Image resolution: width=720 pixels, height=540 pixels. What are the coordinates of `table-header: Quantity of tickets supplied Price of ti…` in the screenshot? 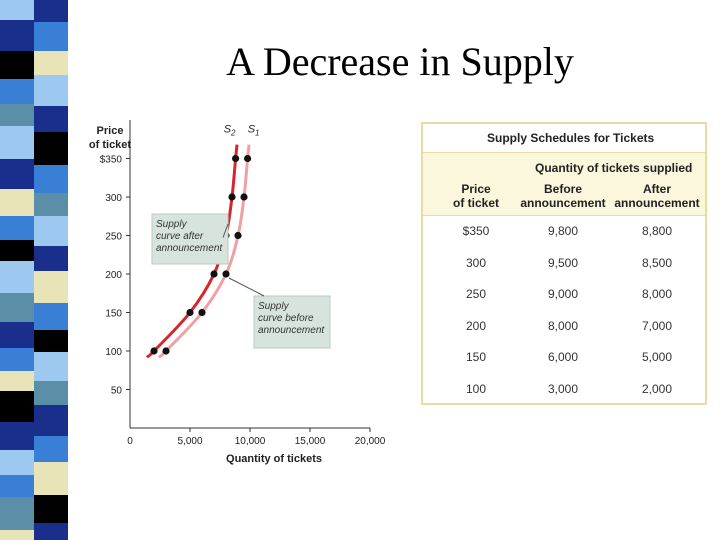 It's located at (564, 184).